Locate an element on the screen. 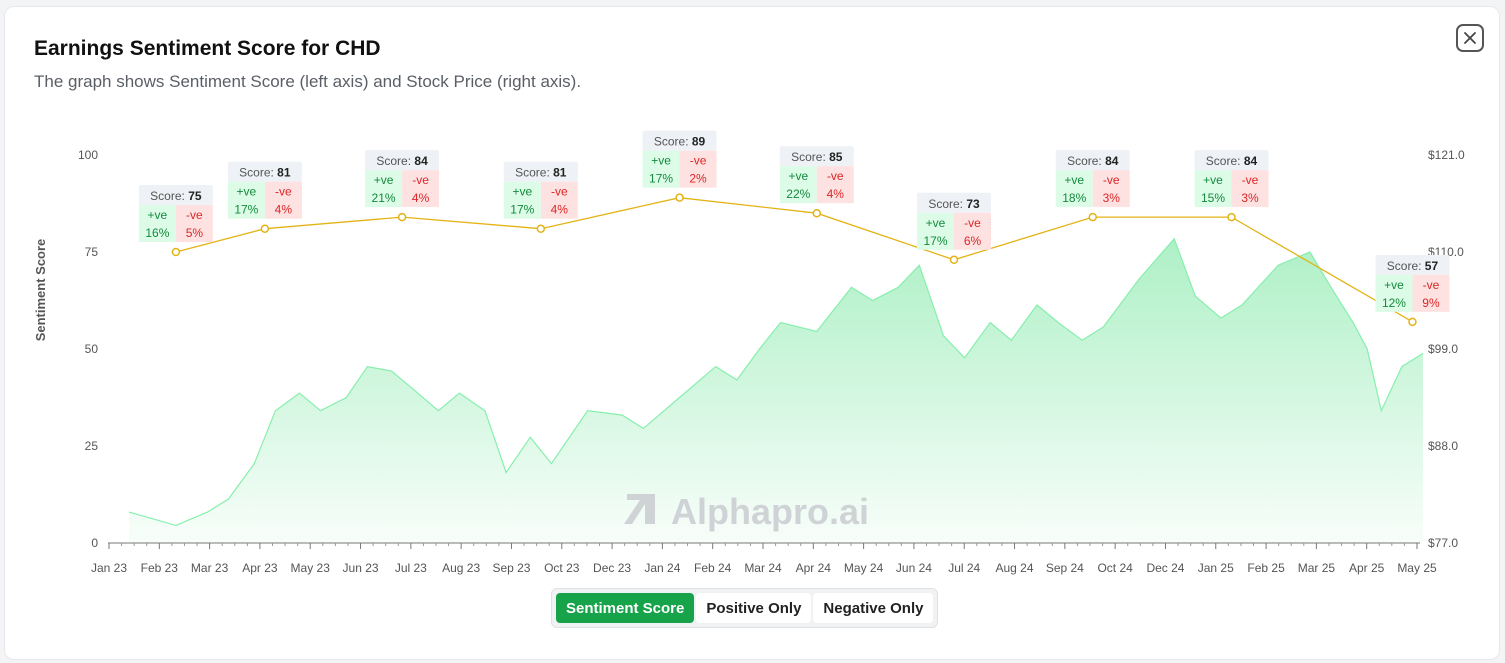 Image resolution: width=1505 pixels, height=663 pixels. score-label: Score: 73 is located at coordinates (954, 204).